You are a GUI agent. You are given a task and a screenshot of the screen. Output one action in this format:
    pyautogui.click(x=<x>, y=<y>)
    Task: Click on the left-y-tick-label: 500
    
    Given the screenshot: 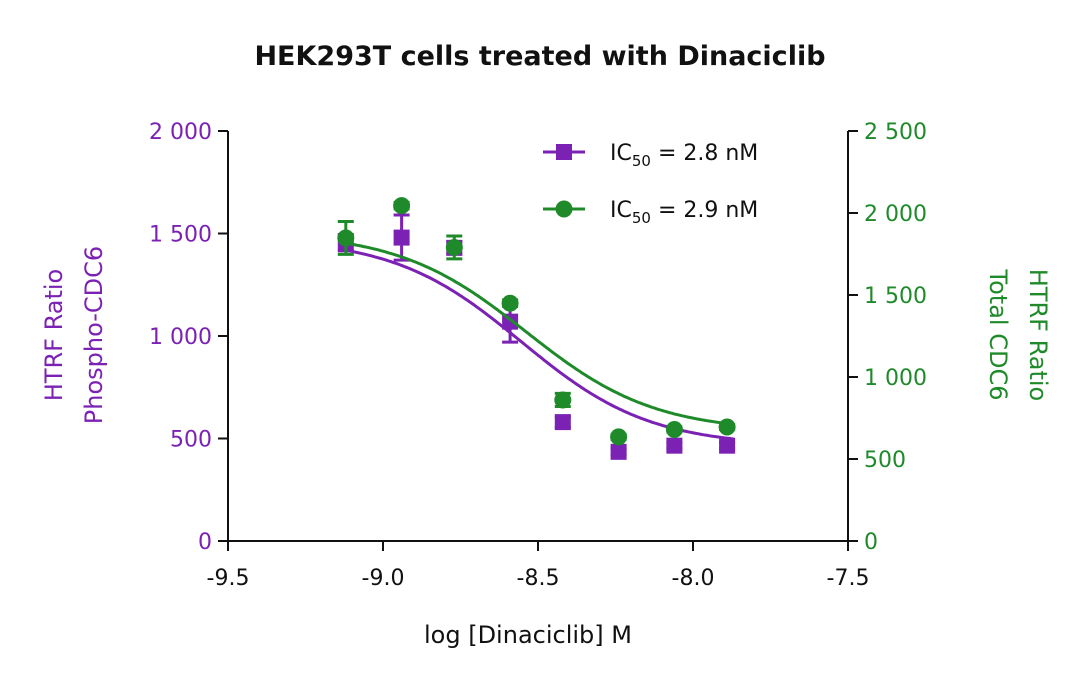 What is the action you would take?
    pyautogui.click(x=191, y=440)
    